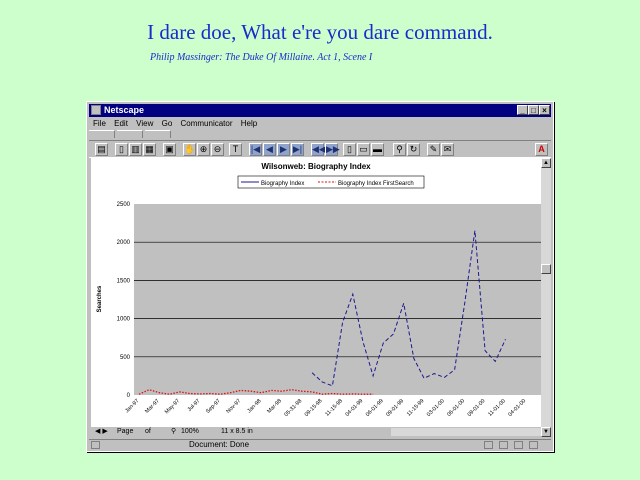 The width and height of the screenshot is (640, 480). Describe the element at coordinates (145, 123) in the screenshot. I see `menu-view: View` at that location.